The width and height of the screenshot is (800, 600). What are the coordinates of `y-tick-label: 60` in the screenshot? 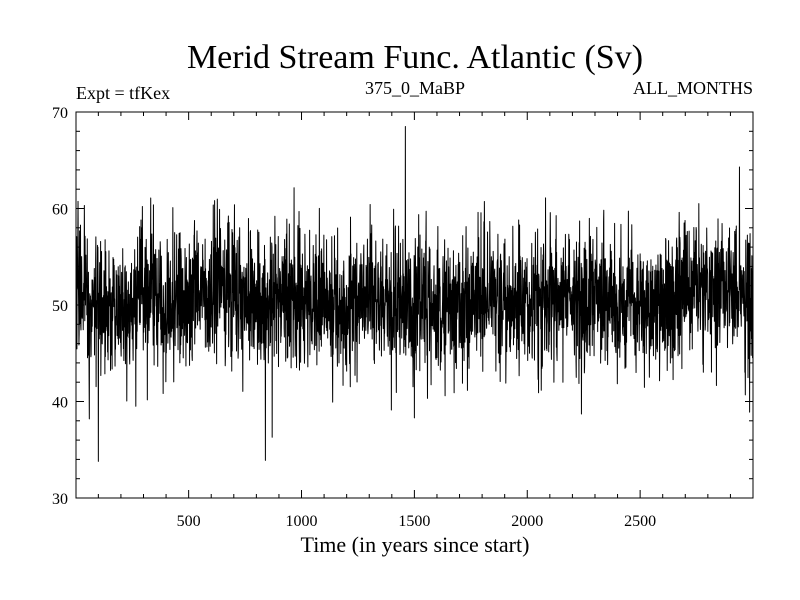 It's located at (60, 210).